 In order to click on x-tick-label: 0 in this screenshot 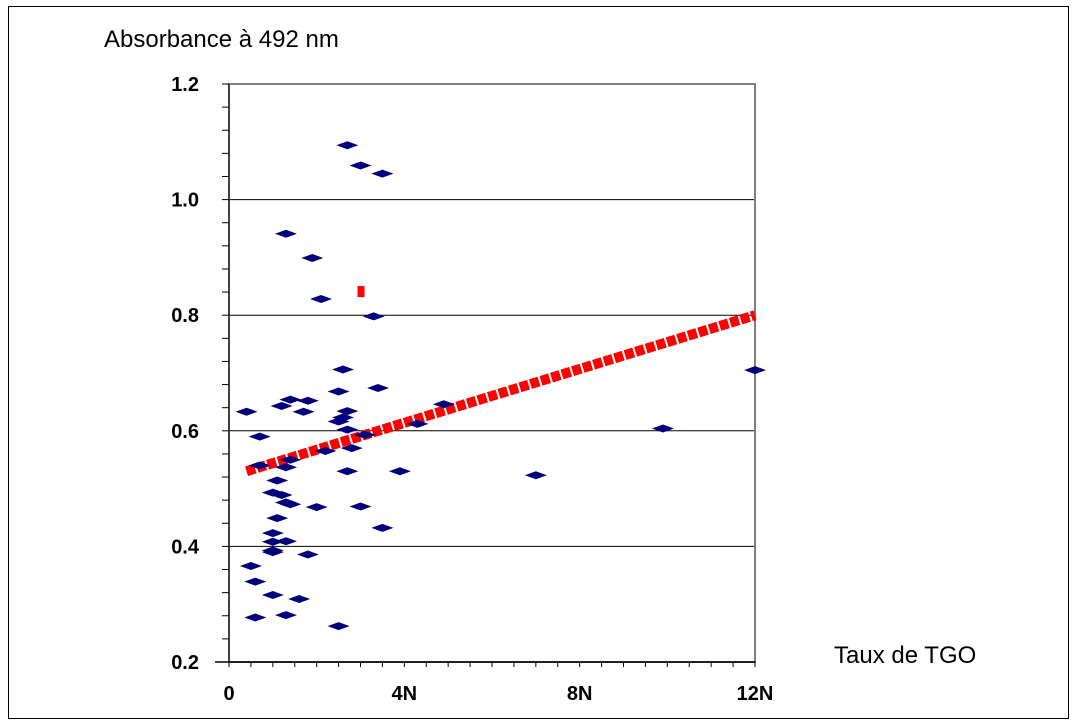, I will do `click(228, 694)`.